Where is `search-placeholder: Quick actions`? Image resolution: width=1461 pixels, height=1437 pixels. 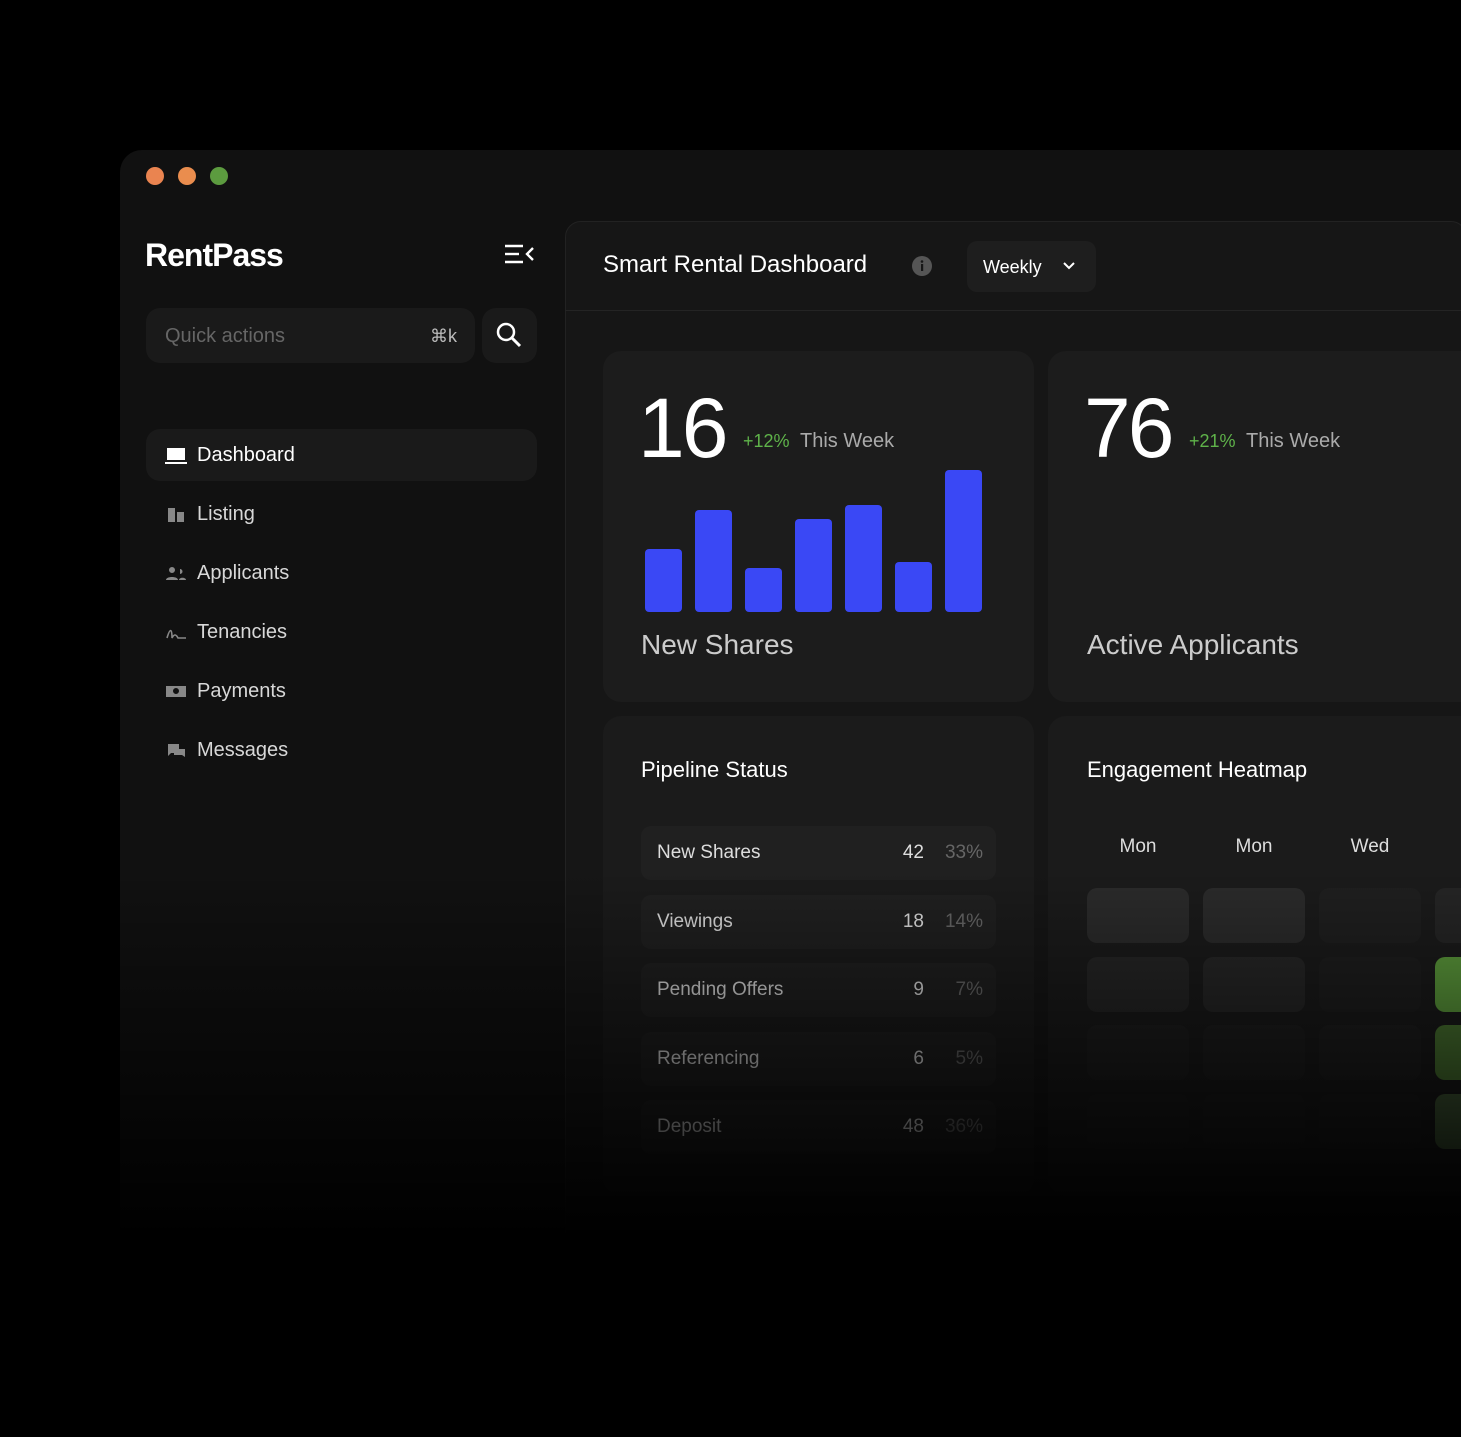 search-placeholder: Quick actions is located at coordinates (225, 336).